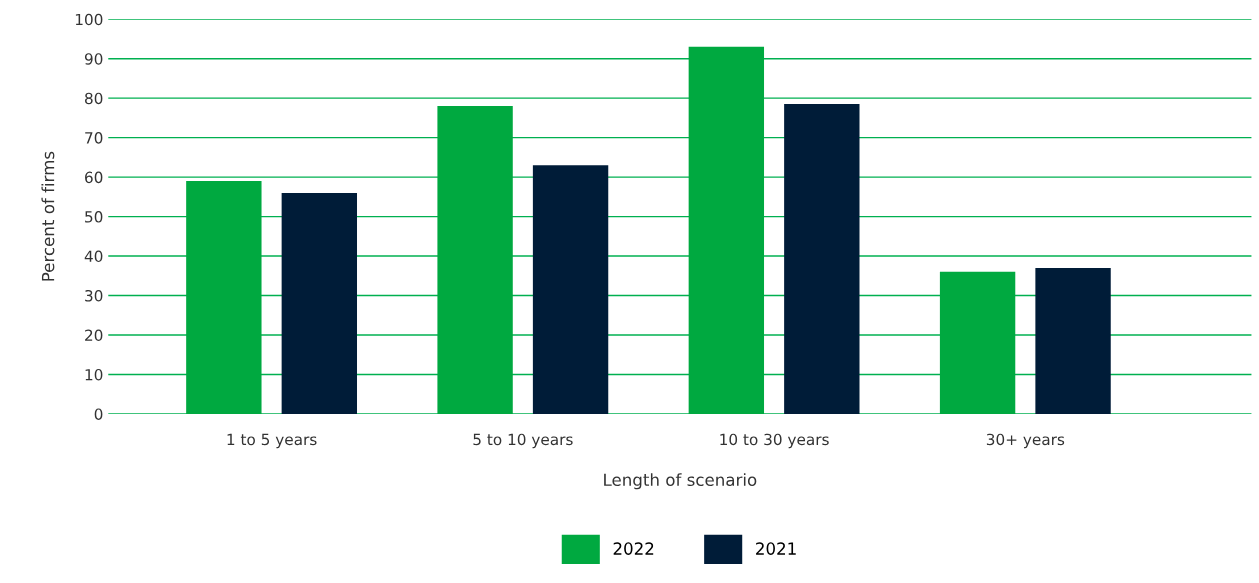 This screenshot has height=583, width=1259. I want to click on x-tick-label: 1 to 5 years, so click(272, 441).